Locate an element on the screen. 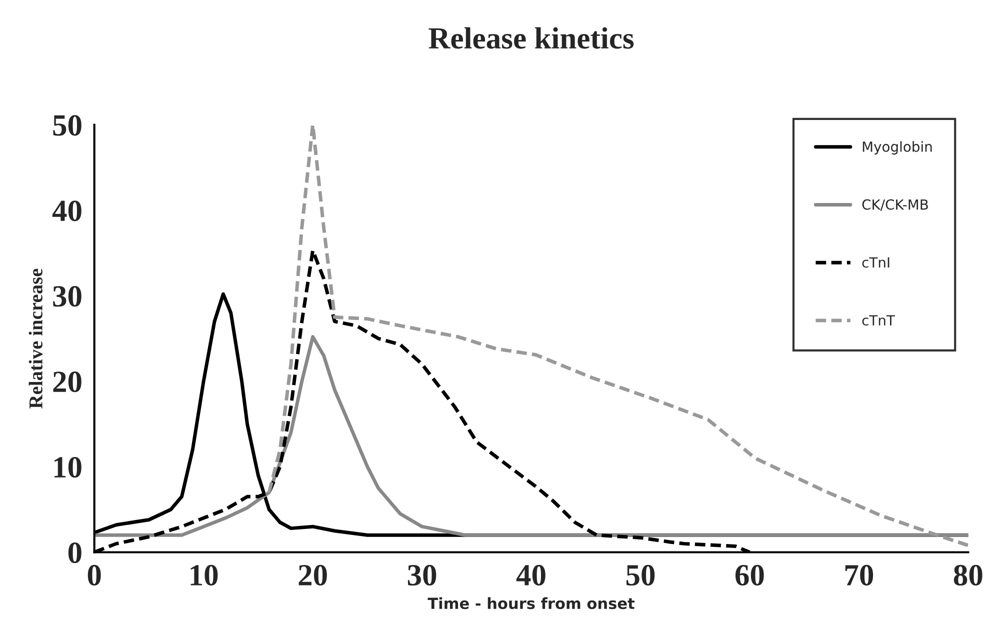  x-tick-label: 60 is located at coordinates (749, 575).